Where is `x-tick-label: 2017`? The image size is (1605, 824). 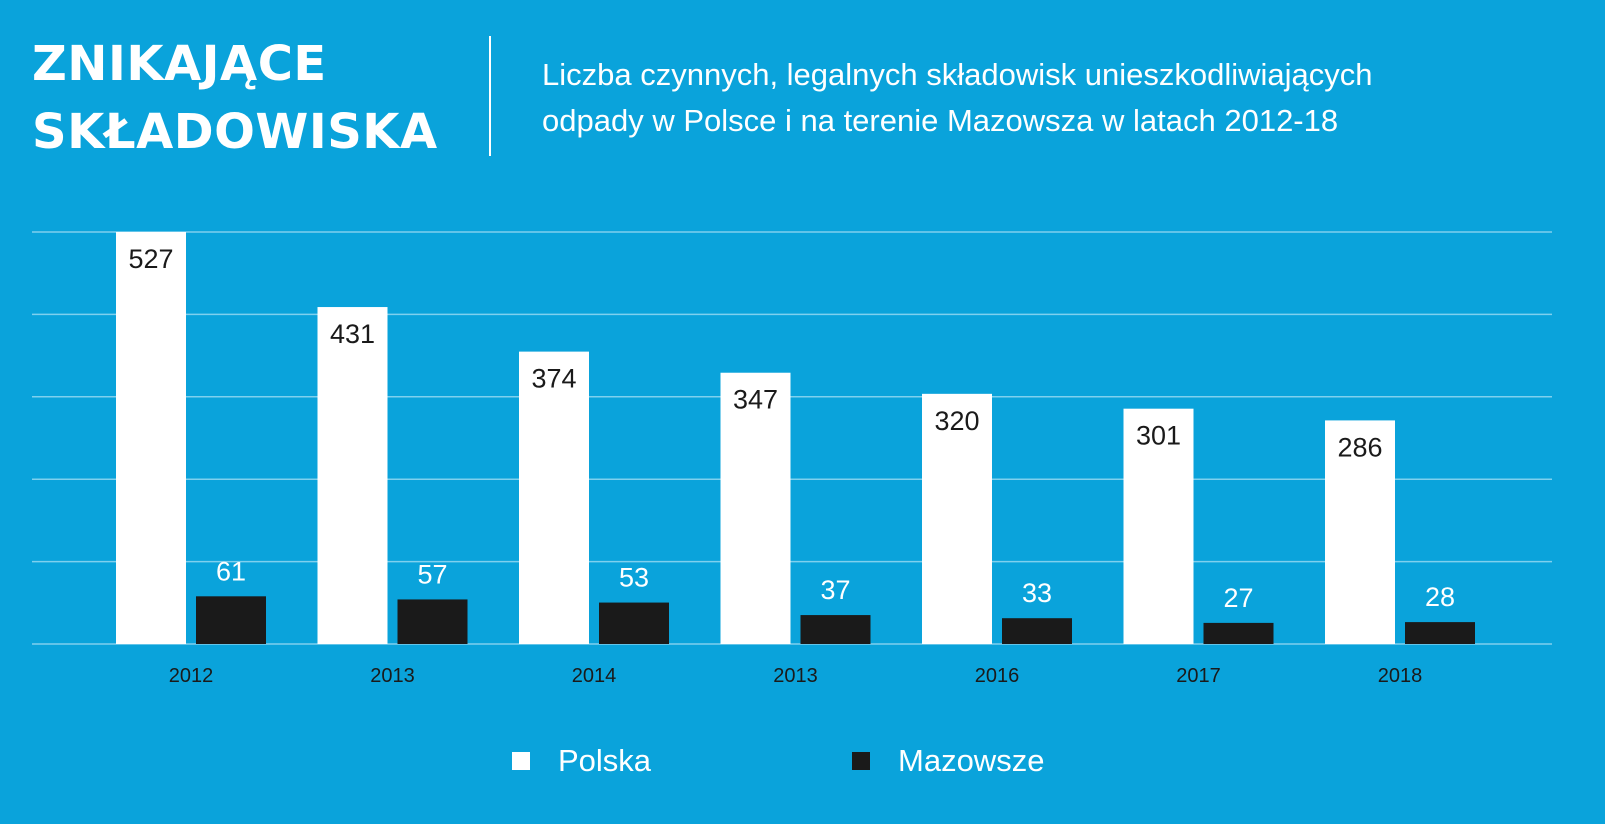
x-tick-label: 2017 is located at coordinates (1198, 676).